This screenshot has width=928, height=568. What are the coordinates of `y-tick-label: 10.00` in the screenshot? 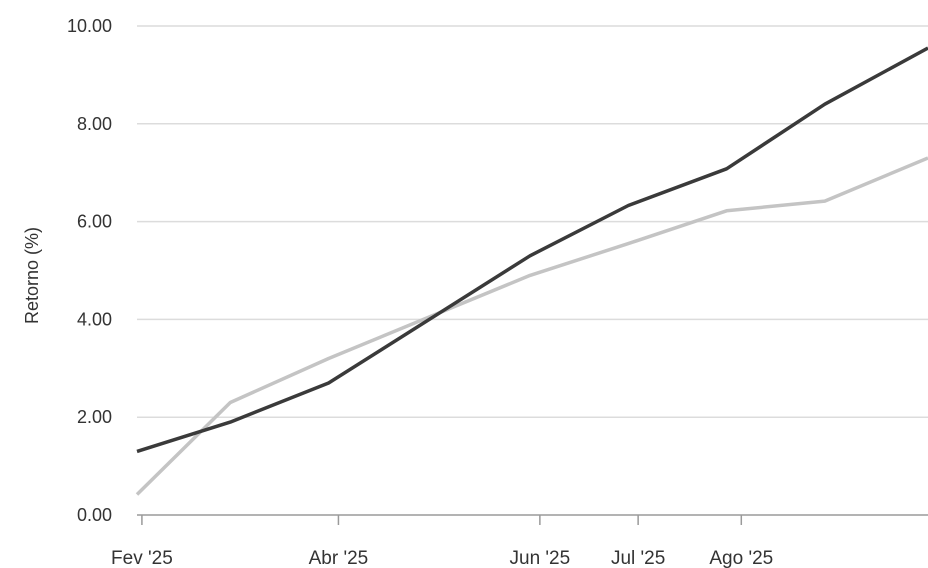 It's located at (89, 26).